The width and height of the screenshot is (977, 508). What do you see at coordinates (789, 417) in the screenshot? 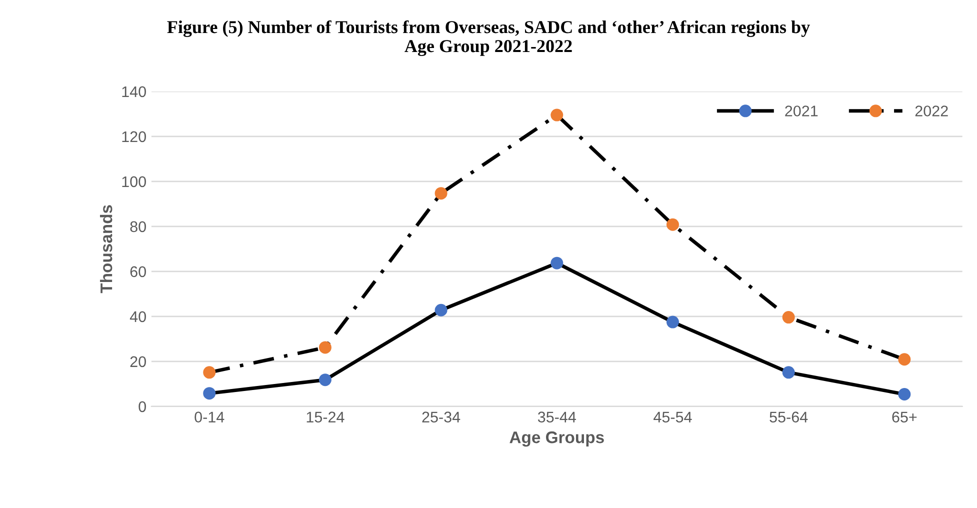
I see `x-tick-label: 55-64` at bounding box center [789, 417].